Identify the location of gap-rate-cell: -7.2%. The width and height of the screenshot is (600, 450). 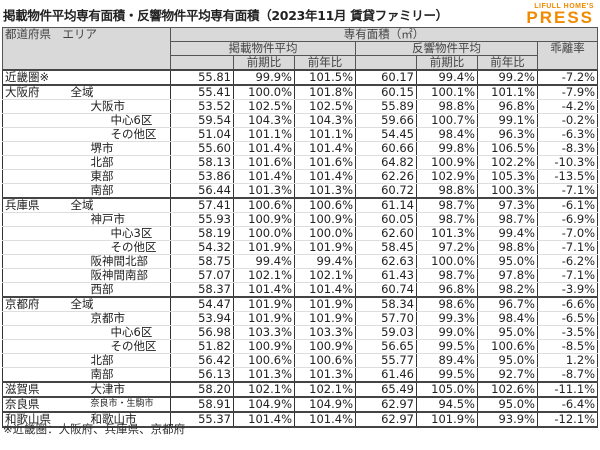
(567, 77).